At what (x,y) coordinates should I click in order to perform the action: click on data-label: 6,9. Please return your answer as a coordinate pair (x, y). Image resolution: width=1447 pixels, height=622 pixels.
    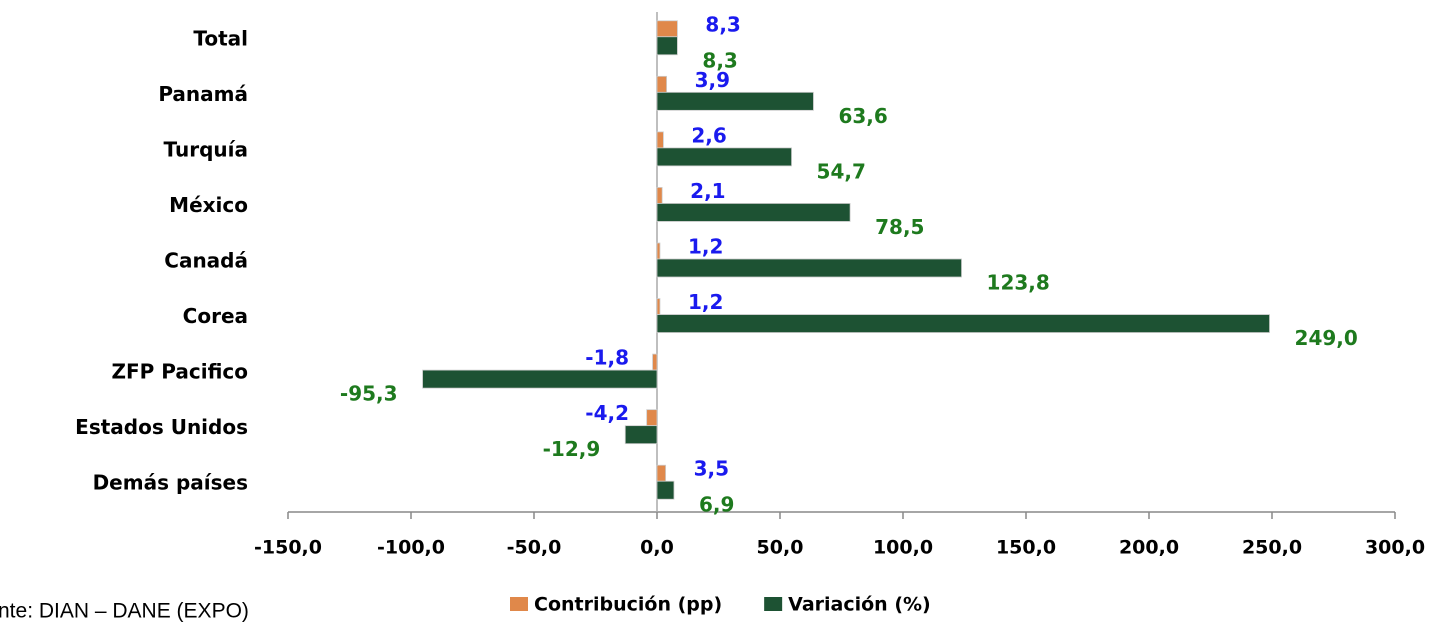
    Looking at the image, I should click on (716, 505).